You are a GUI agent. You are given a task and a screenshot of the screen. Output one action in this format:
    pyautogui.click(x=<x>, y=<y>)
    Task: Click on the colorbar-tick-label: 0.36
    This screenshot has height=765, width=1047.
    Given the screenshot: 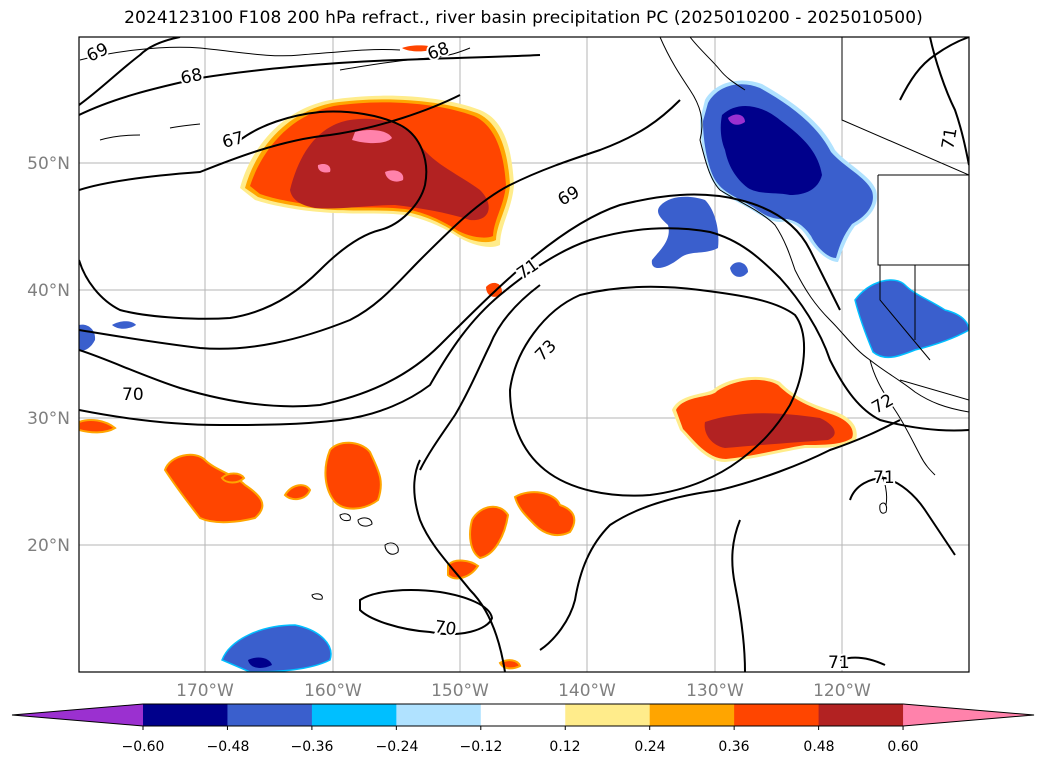 What is the action you would take?
    pyautogui.click(x=733, y=747)
    